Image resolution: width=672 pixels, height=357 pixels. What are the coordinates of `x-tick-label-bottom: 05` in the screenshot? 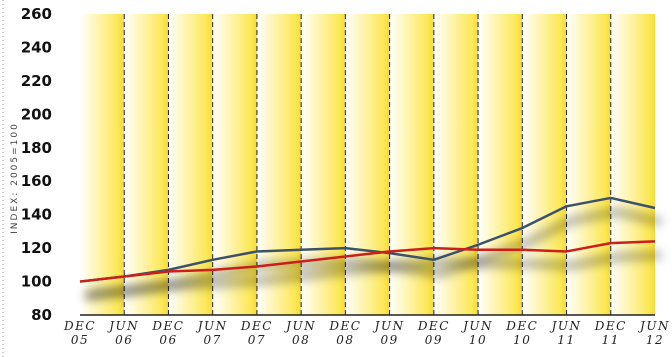 It's located at (80, 340).